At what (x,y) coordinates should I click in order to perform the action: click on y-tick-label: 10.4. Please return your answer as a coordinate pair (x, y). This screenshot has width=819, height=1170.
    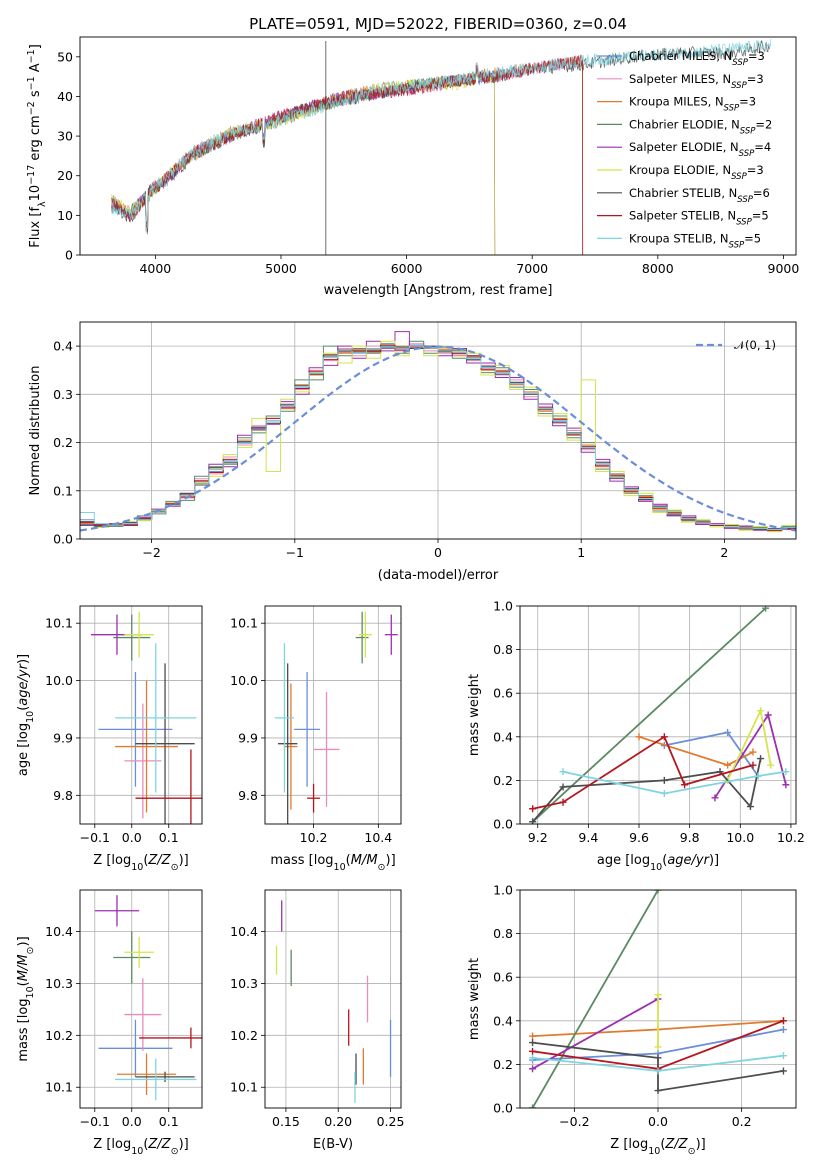
    Looking at the image, I should click on (244, 931).